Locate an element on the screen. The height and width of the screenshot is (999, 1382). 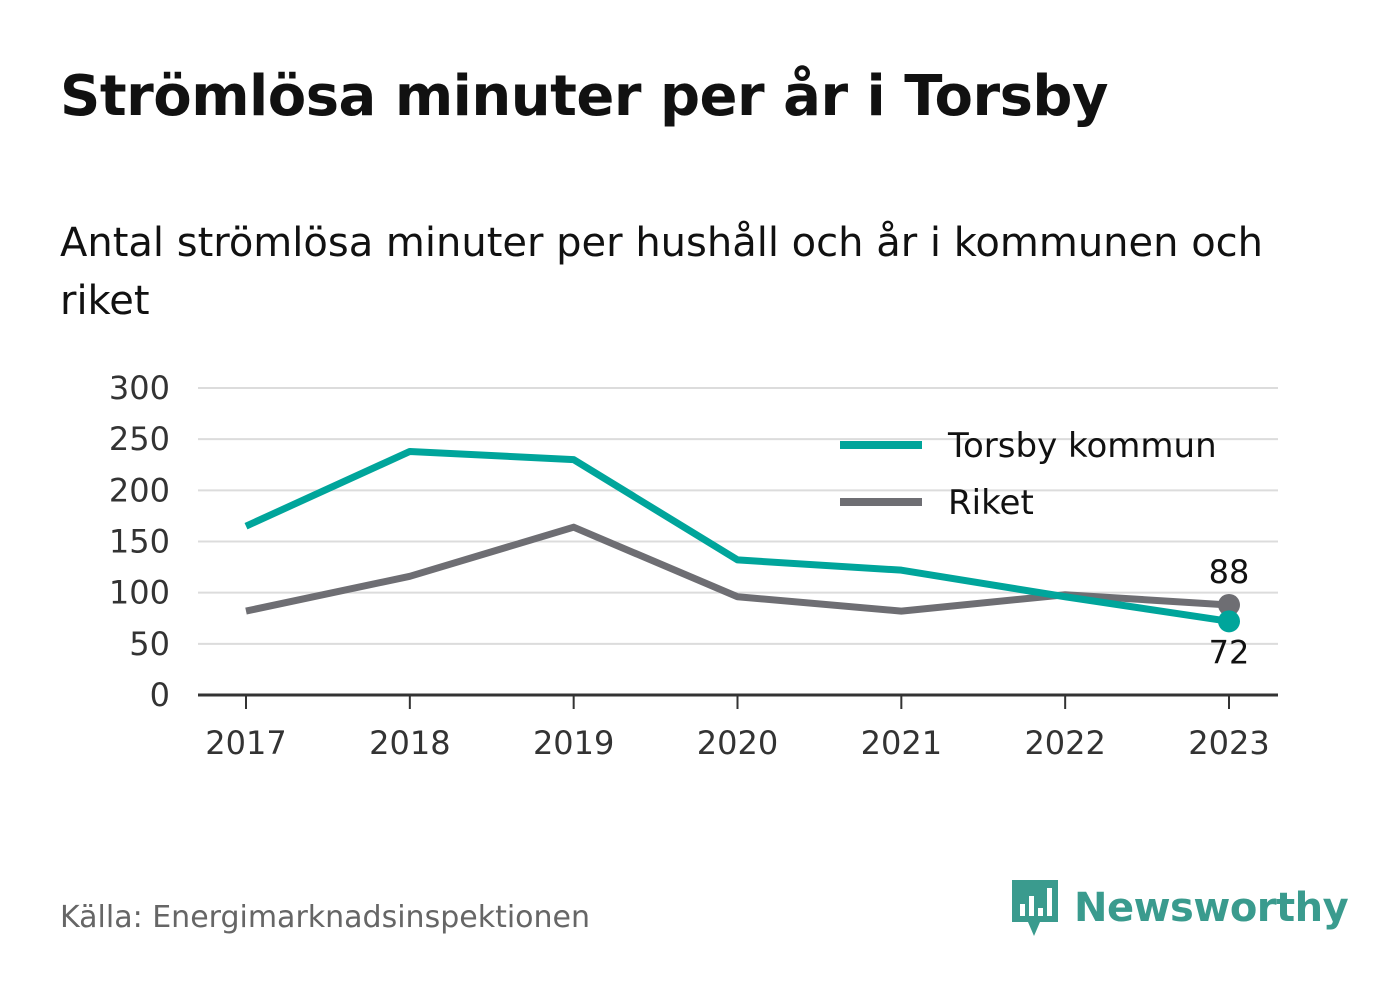
x-tick-label: 2021 is located at coordinates (901, 743).